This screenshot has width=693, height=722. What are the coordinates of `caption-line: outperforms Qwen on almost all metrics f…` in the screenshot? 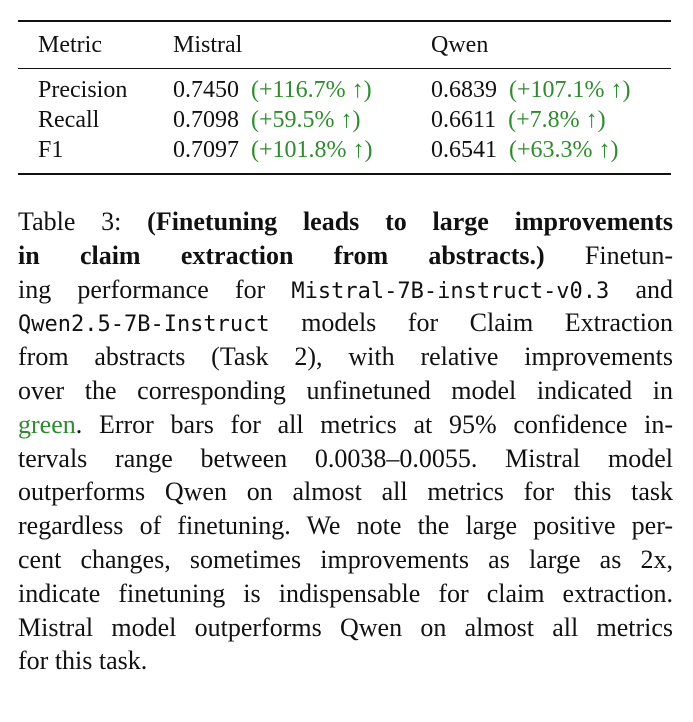 It's located at (345, 492).